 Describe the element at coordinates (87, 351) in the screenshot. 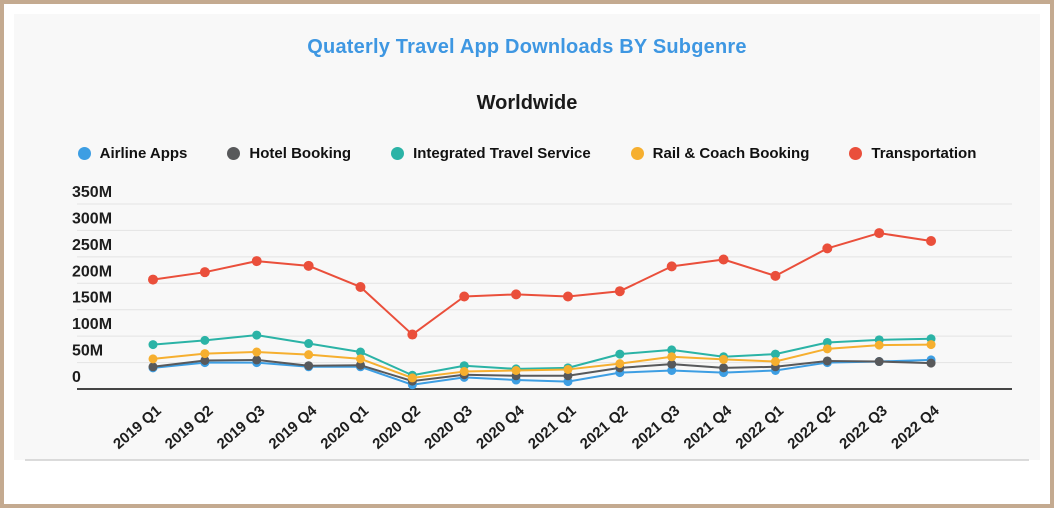

I see `y-axis-label: 50M` at that location.